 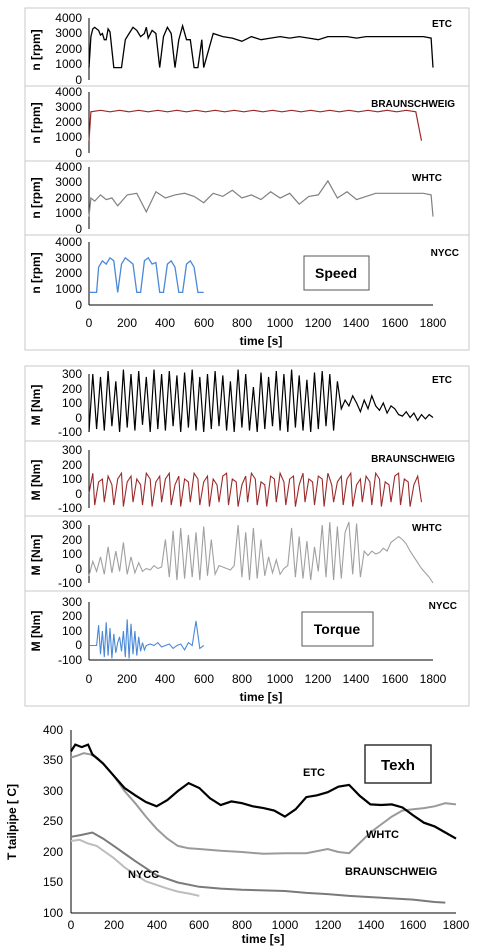 I want to click on torque-panel-whtc-tick-label-1: 0, so click(x=78, y=569).